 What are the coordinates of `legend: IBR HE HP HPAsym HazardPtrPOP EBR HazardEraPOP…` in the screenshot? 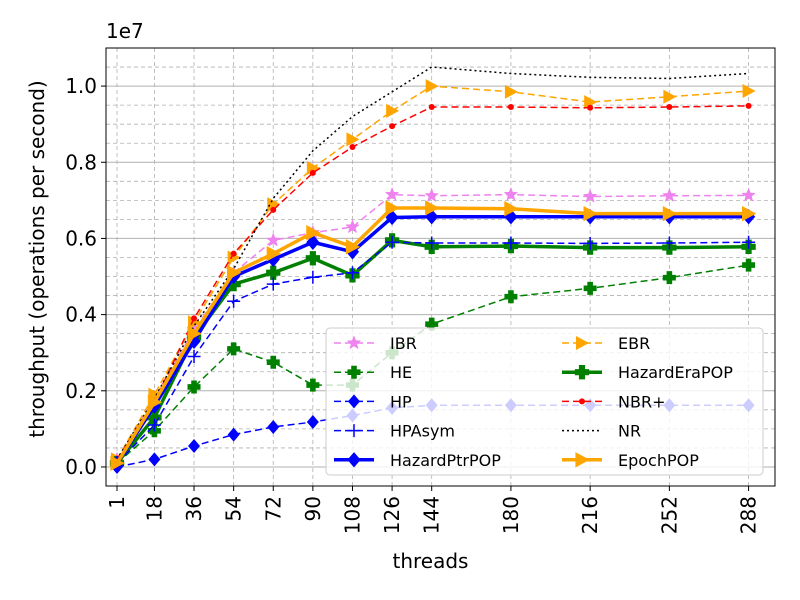 It's located at (544, 401).